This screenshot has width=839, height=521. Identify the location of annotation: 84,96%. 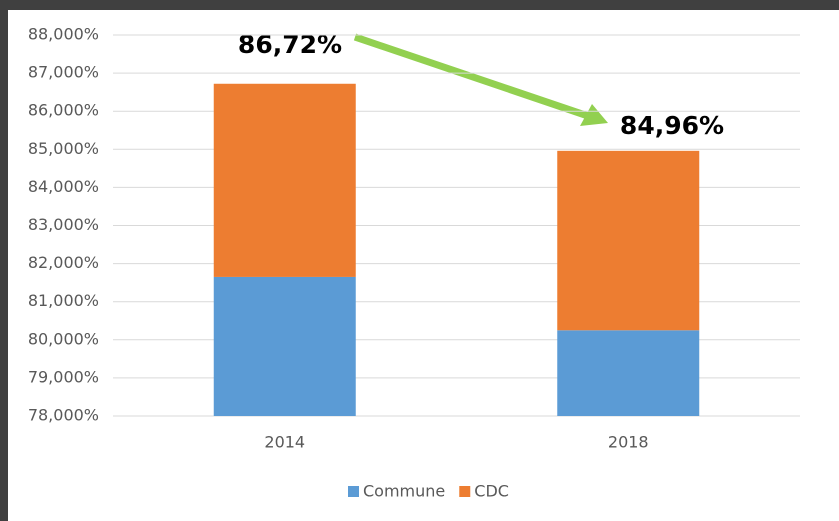
(672, 125).